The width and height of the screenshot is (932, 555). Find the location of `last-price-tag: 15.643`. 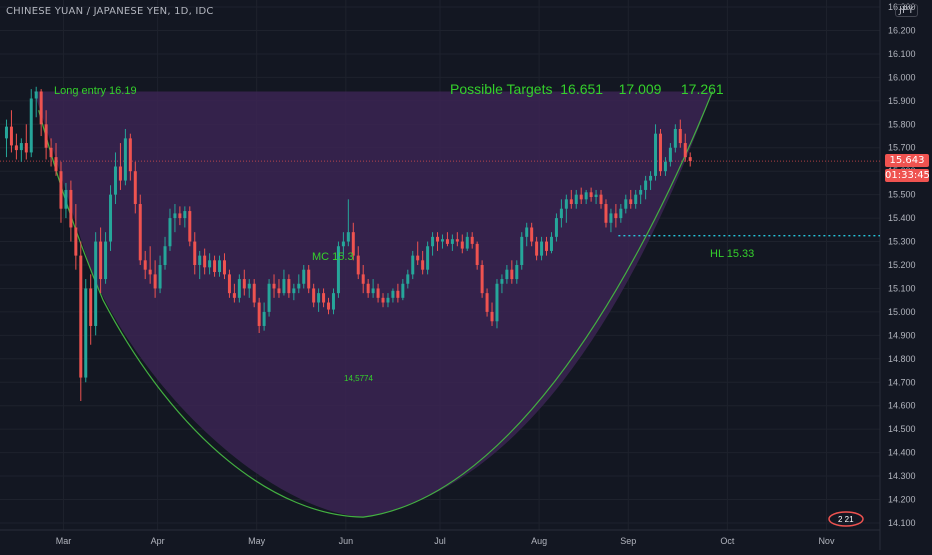

last-price-tag: 15.643 is located at coordinates (907, 160).